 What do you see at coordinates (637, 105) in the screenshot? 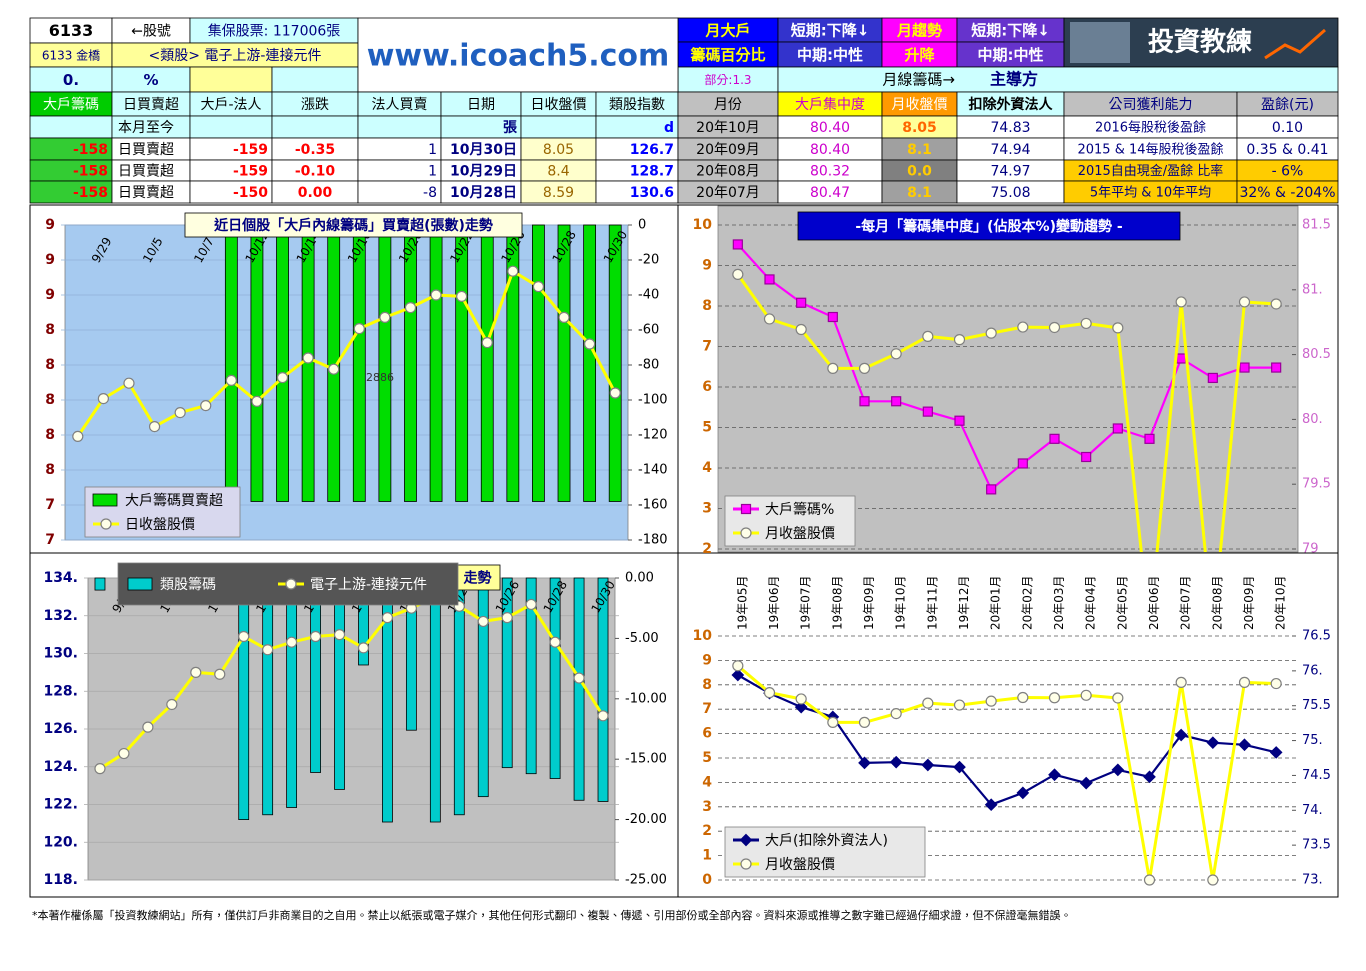
I see `column-header-text: 類股指數` at bounding box center [637, 105].